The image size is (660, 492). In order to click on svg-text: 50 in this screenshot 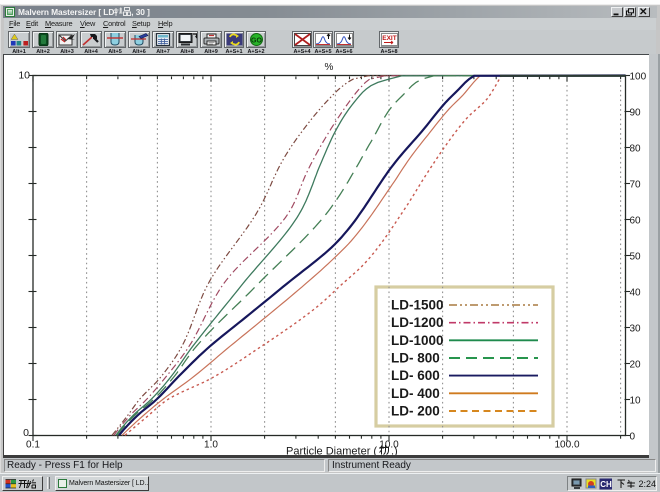, I will do `click(636, 256)`.